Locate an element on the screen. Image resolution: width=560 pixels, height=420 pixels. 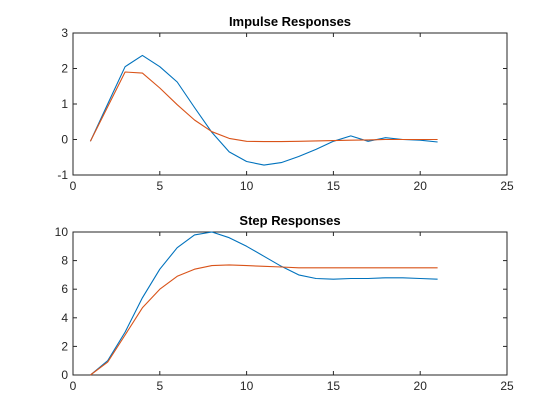
impulse-y-tick-label: -1 is located at coordinates (62, 175).